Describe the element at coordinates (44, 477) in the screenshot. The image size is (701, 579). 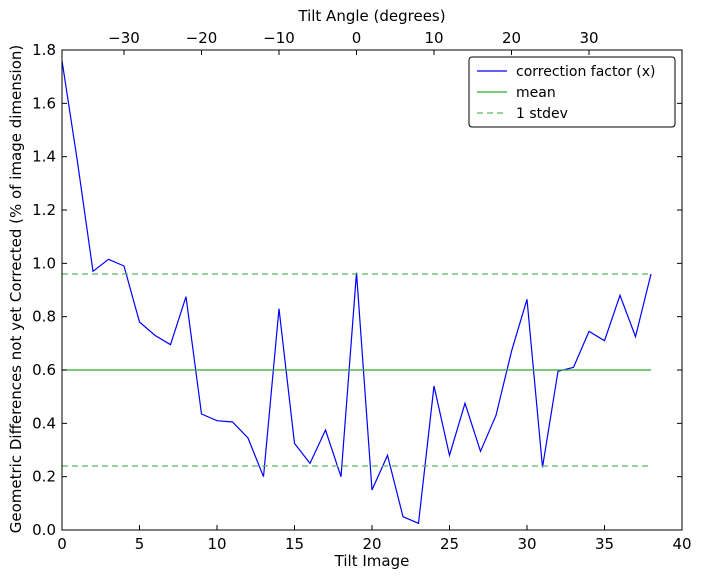
I see `y-tick-label: 0.2` at that location.